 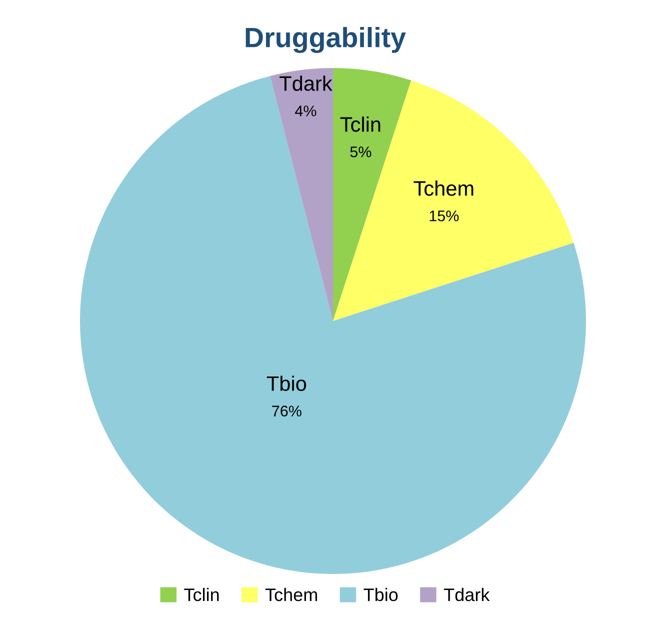 What do you see at coordinates (306, 83) in the screenshot?
I see `slice-label: Tdark` at bounding box center [306, 83].